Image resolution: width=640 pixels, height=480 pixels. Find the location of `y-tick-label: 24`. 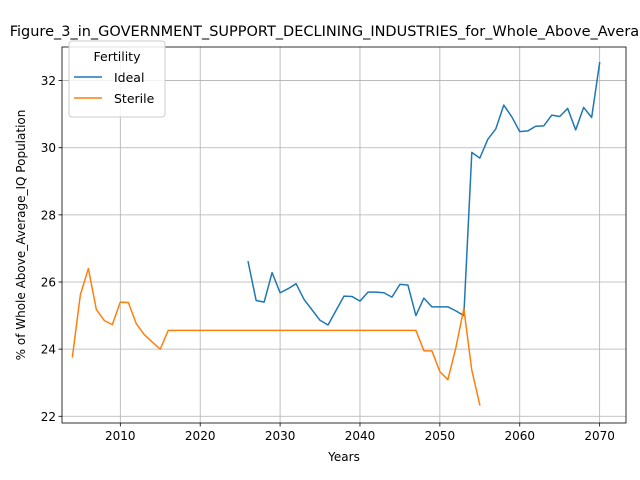

y-tick-label: 24 is located at coordinates (48, 350).